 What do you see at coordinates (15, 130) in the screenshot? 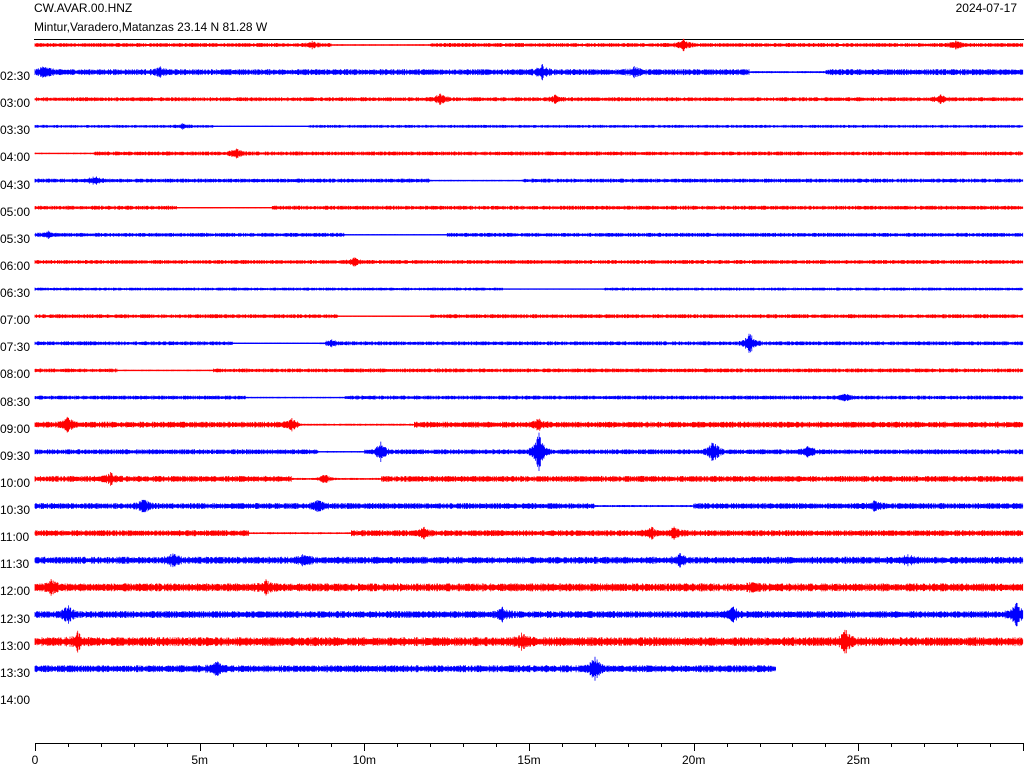
I see `row-time-label: 03:30` at bounding box center [15, 130].